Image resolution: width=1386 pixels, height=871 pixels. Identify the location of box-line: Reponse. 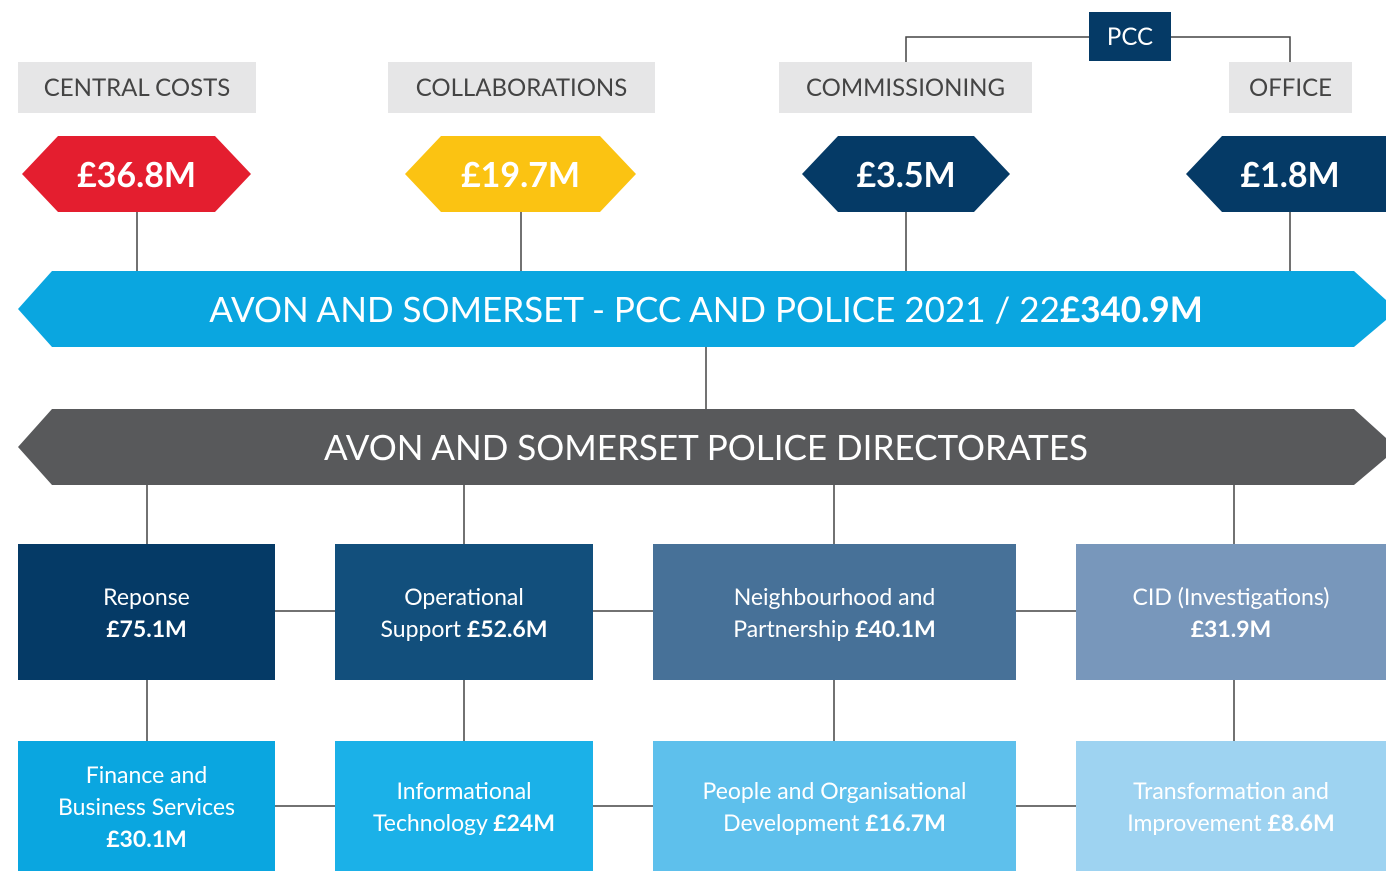
(146, 596).